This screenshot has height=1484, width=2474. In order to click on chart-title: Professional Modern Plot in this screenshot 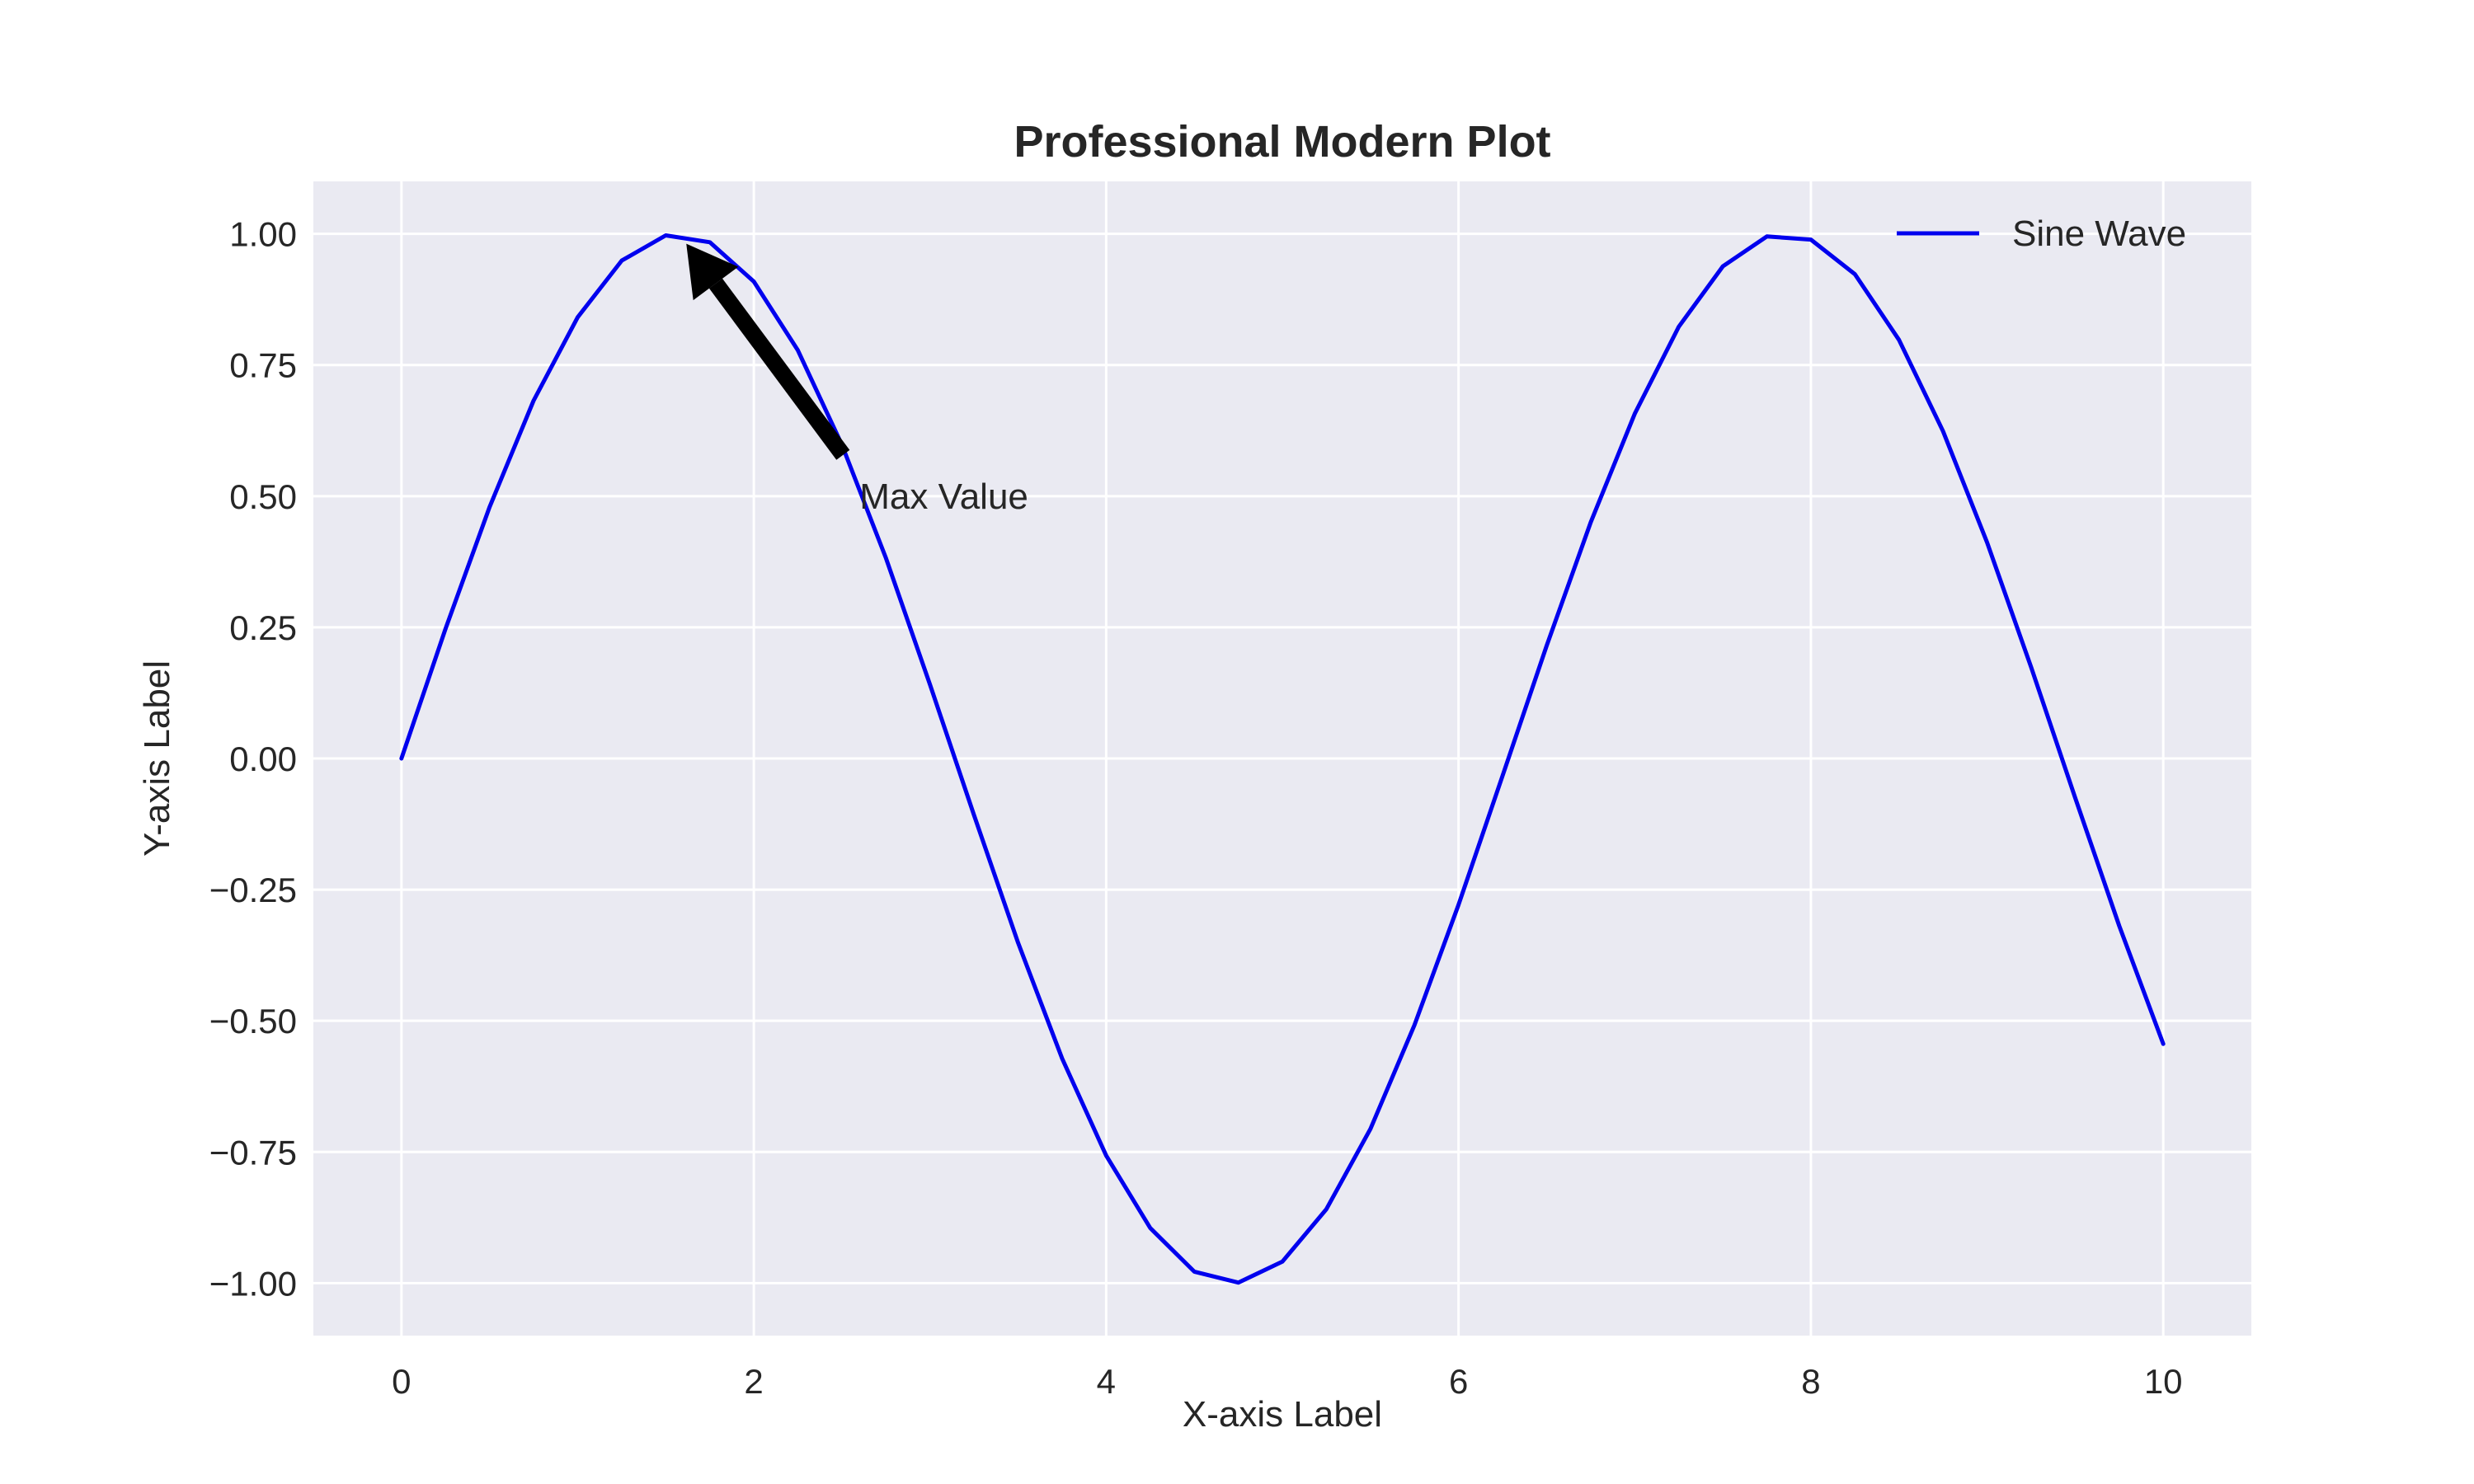, I will do `click(1282, 142)`.